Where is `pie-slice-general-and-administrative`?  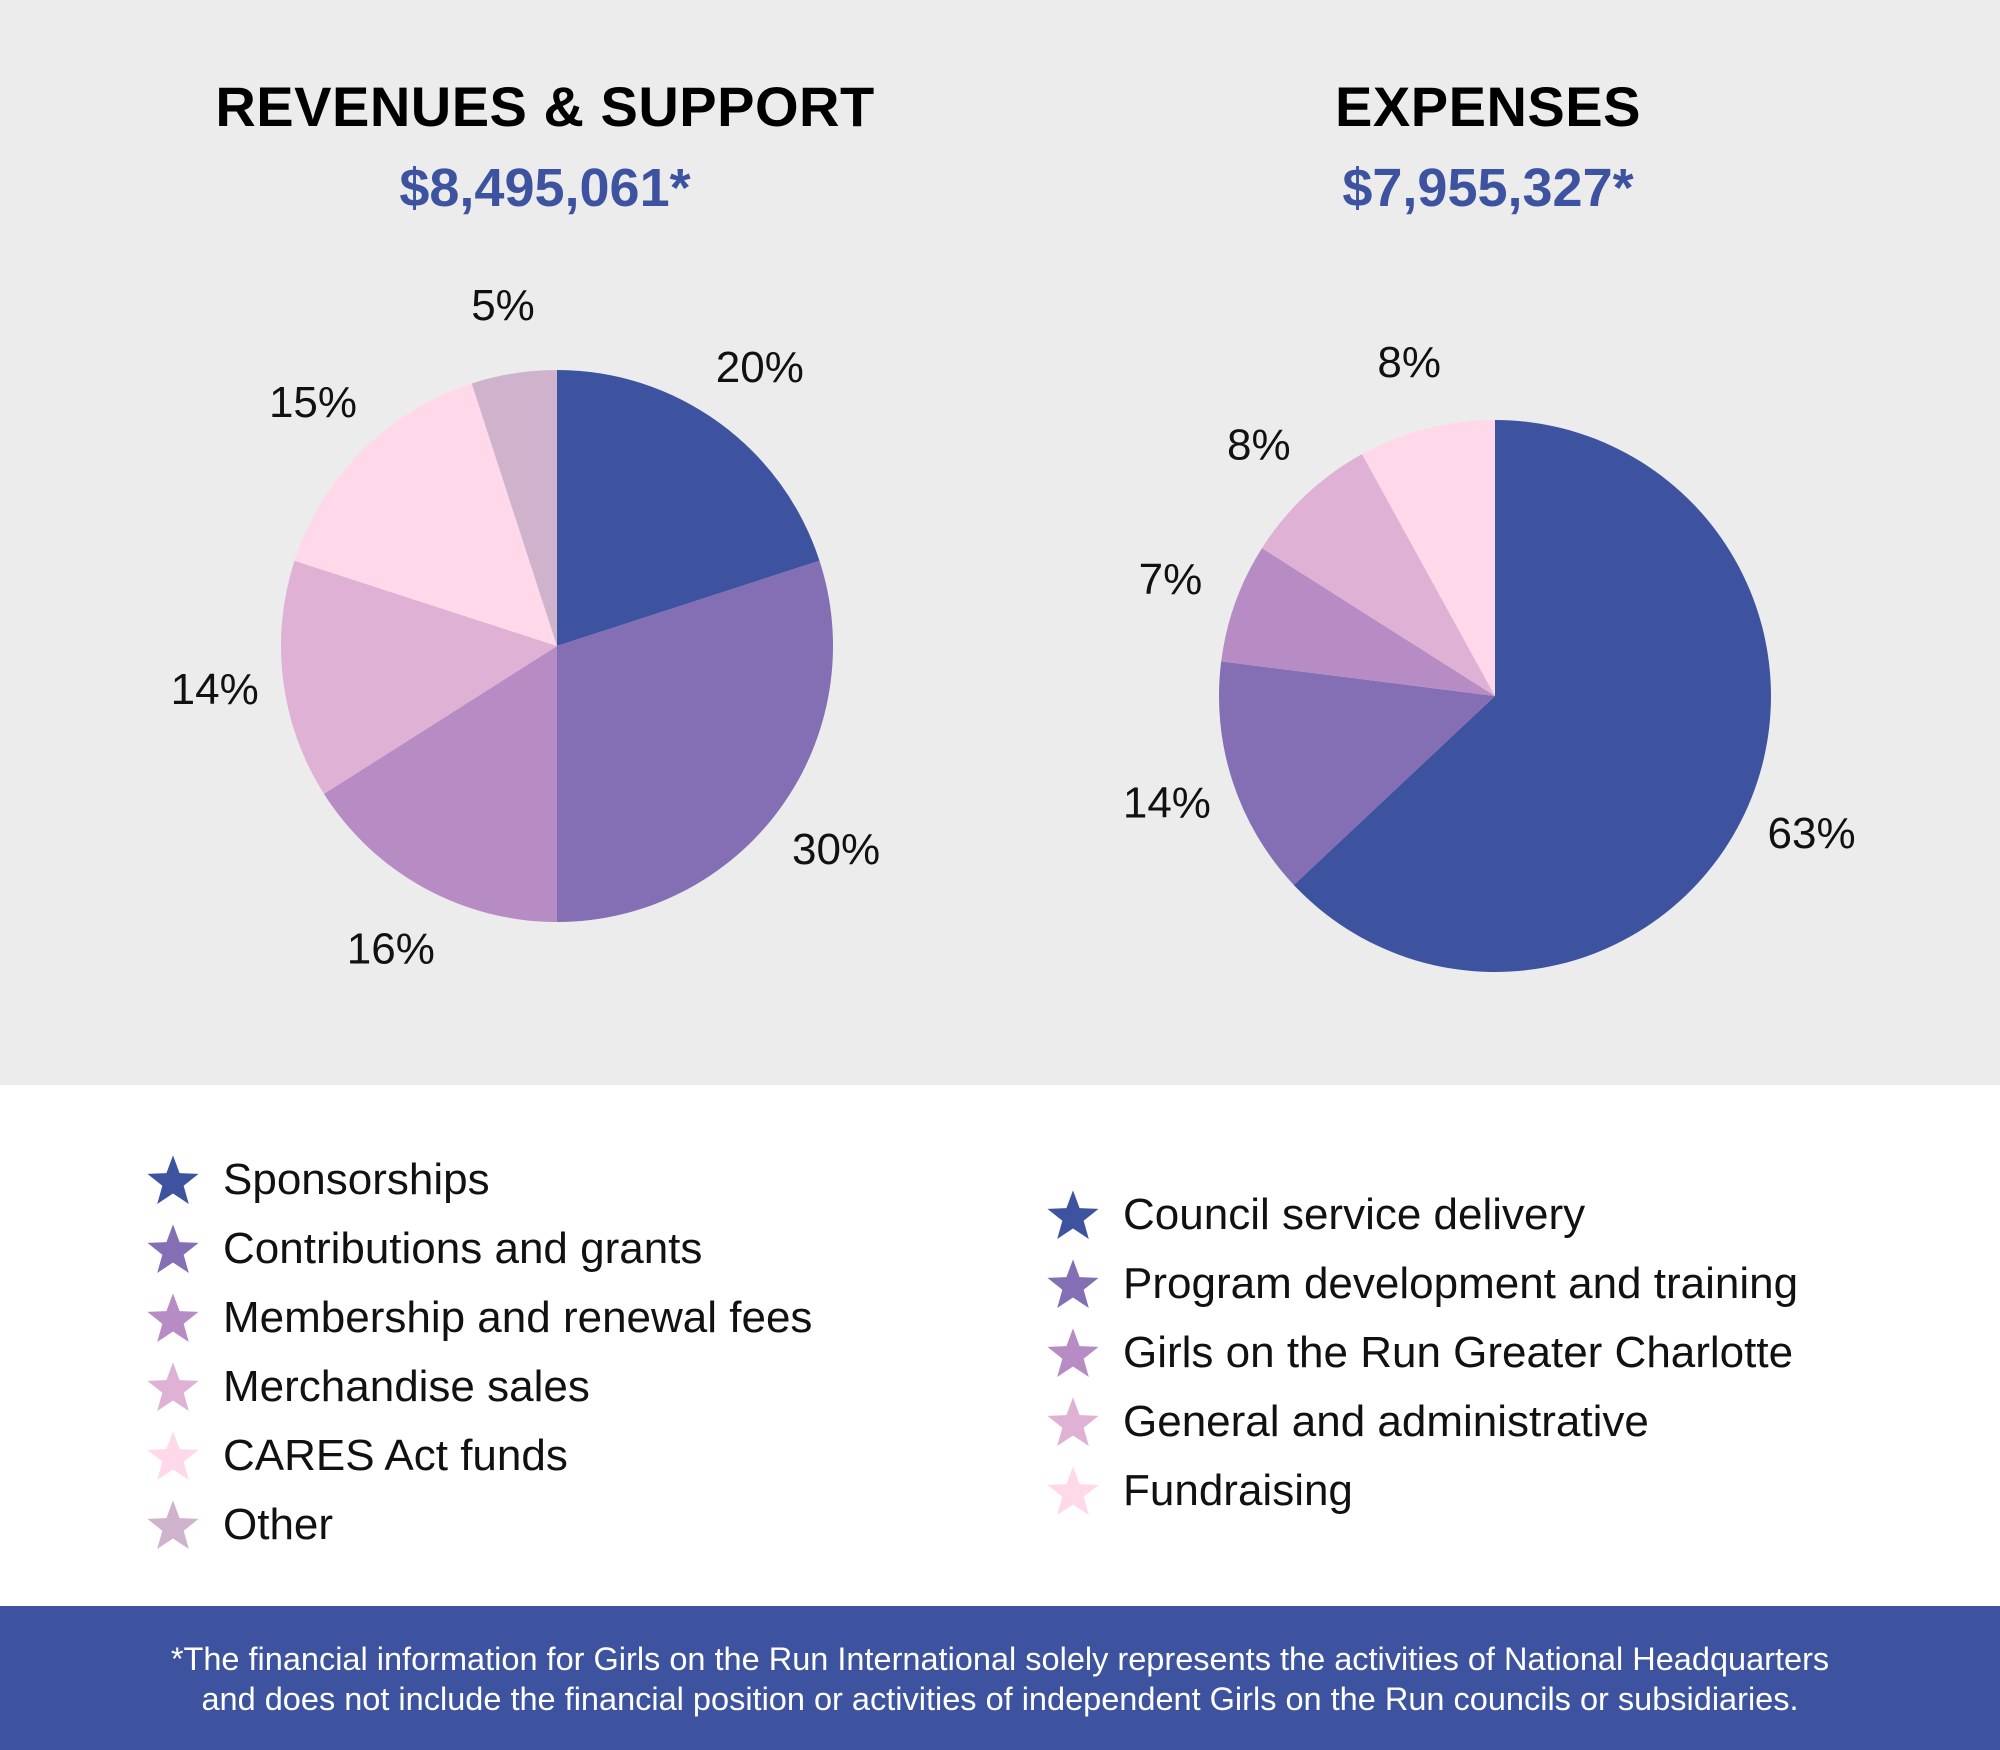
pie-slice-general-and-administrative is located at coordinates (1378, 575).